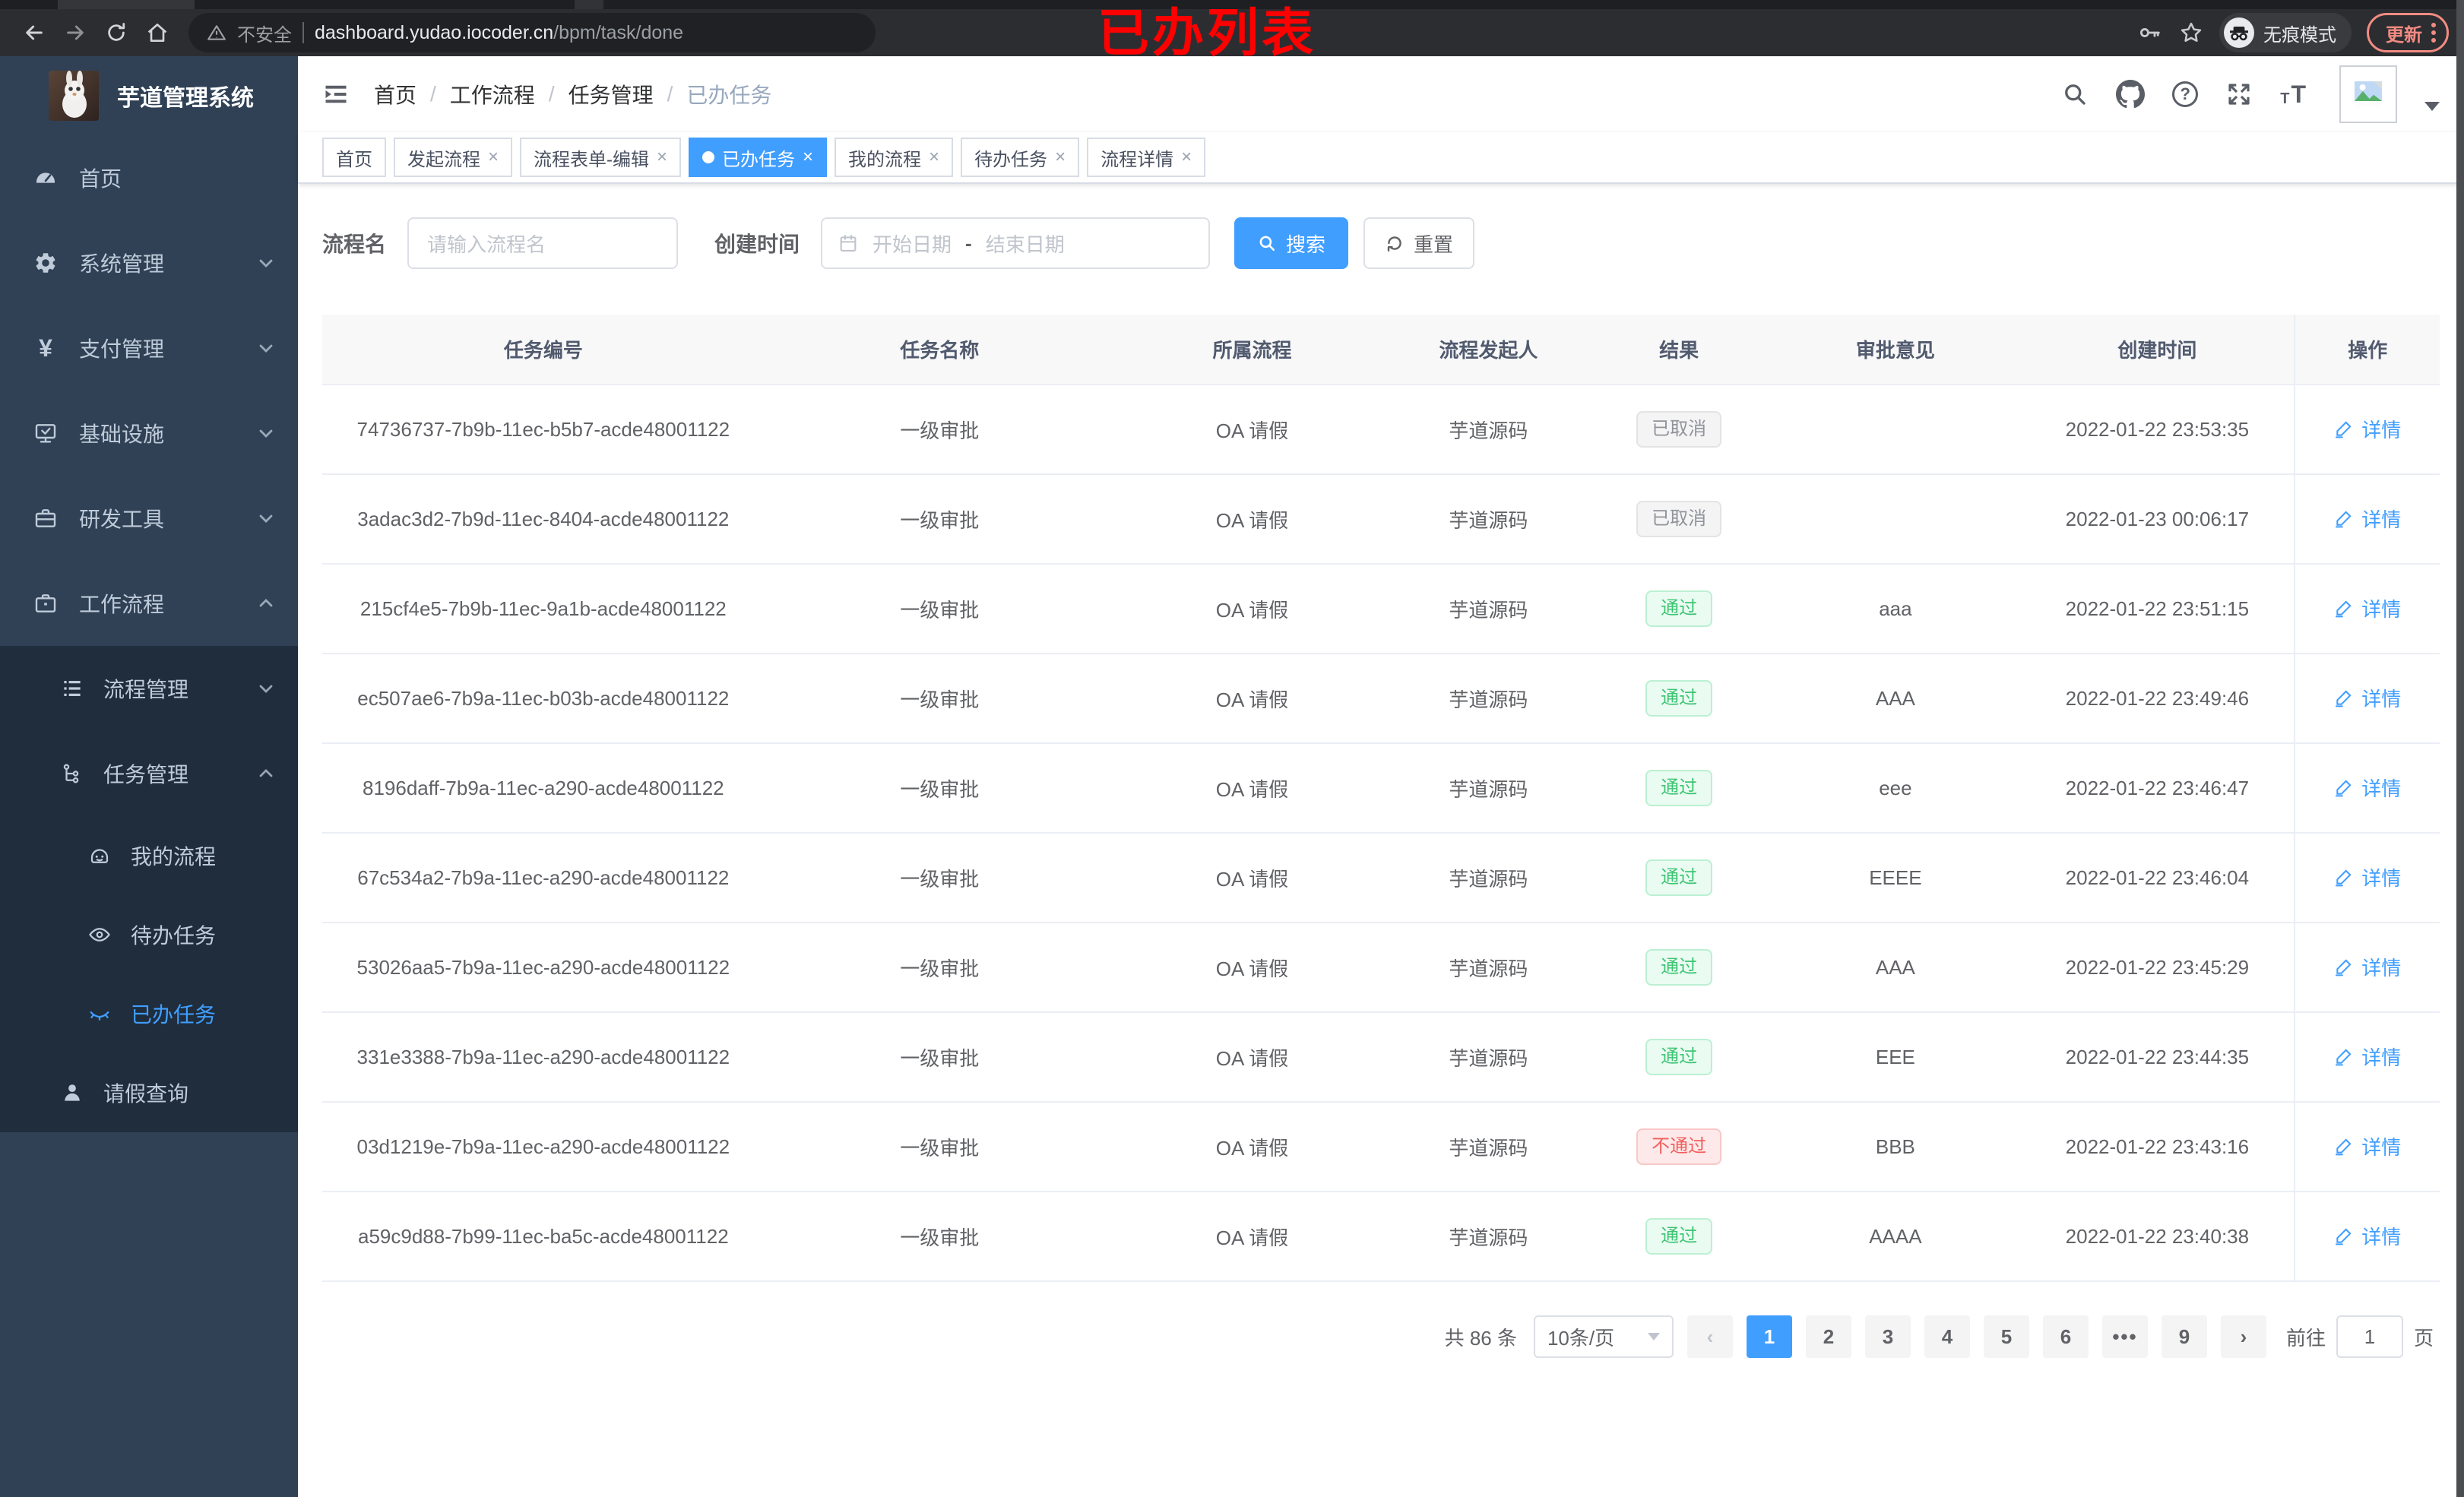  I want to click on sidebar-item-workflow: 工作流程, so click(149, 603).